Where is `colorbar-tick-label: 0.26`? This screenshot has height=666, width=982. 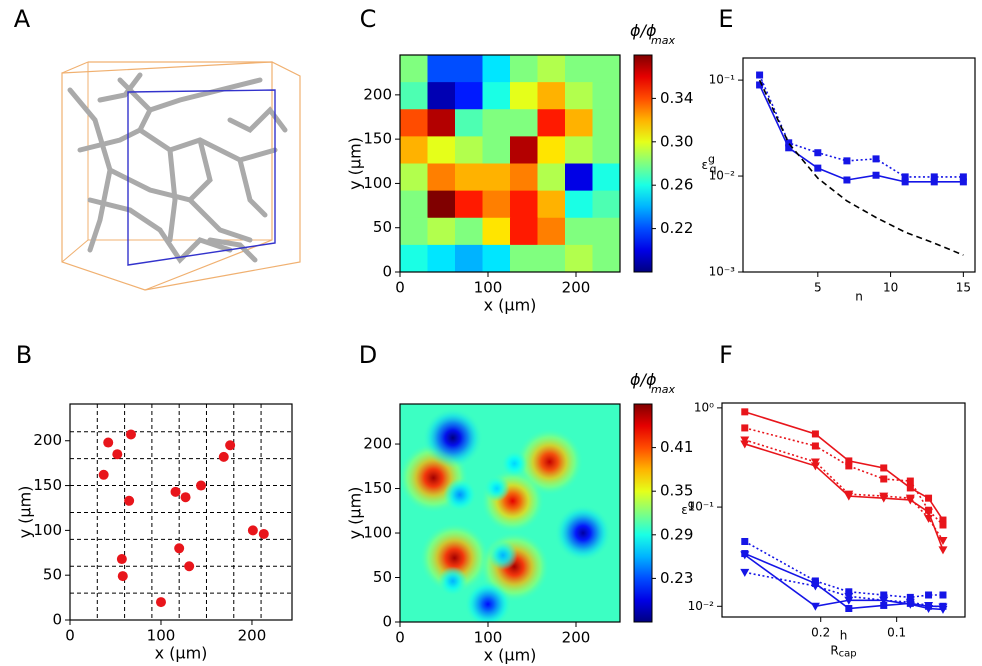 colorbar-tick-label: 0.26 is located at coordinates (676, 185).